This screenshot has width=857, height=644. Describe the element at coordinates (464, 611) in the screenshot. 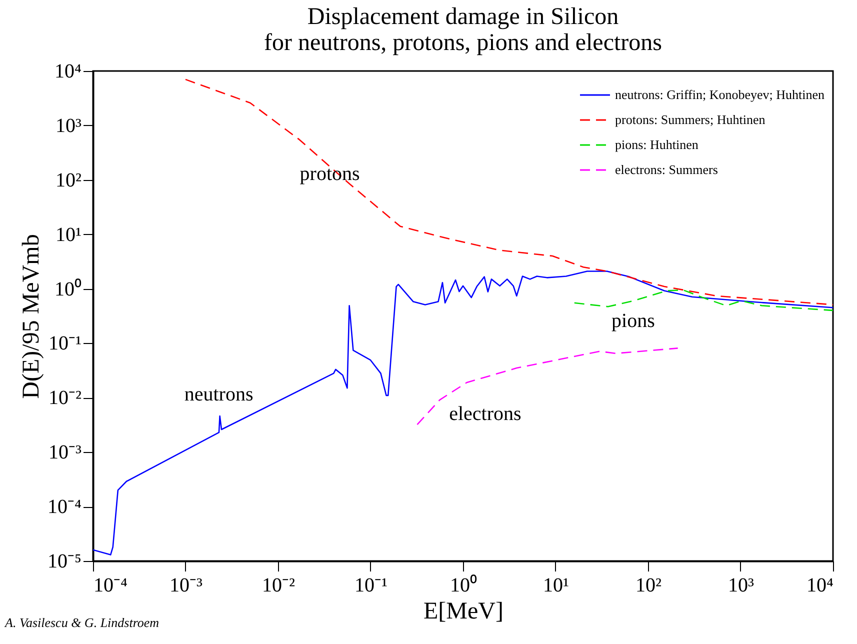

I see `x-axis-title: E[MeV]` at that location.